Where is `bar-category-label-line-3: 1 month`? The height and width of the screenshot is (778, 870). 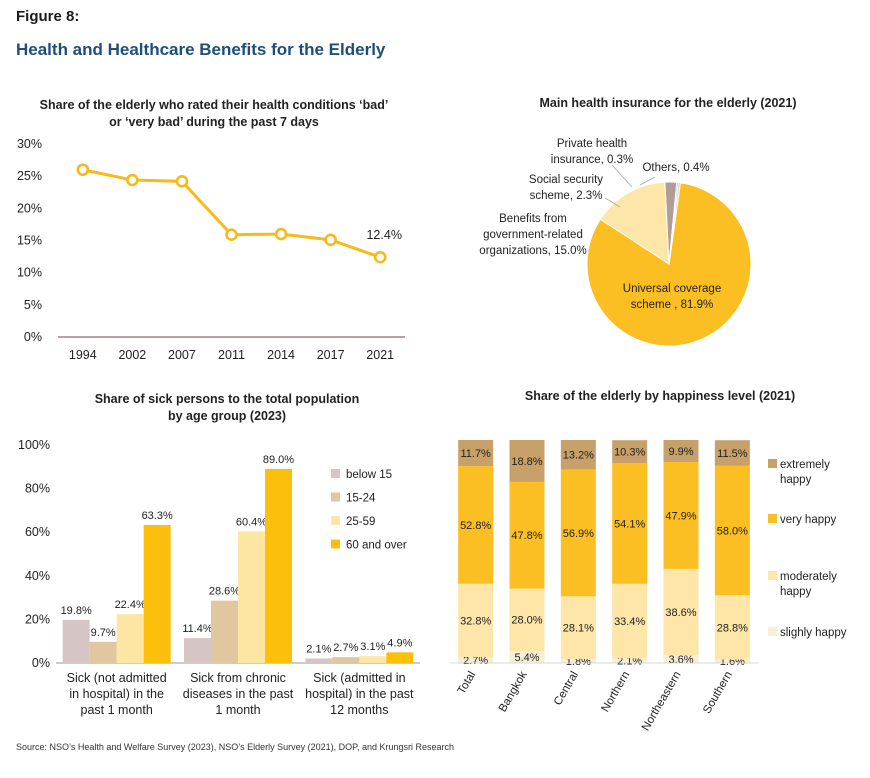
bar-category-label-line-3: 1 month is located at coordinates (237, 710).